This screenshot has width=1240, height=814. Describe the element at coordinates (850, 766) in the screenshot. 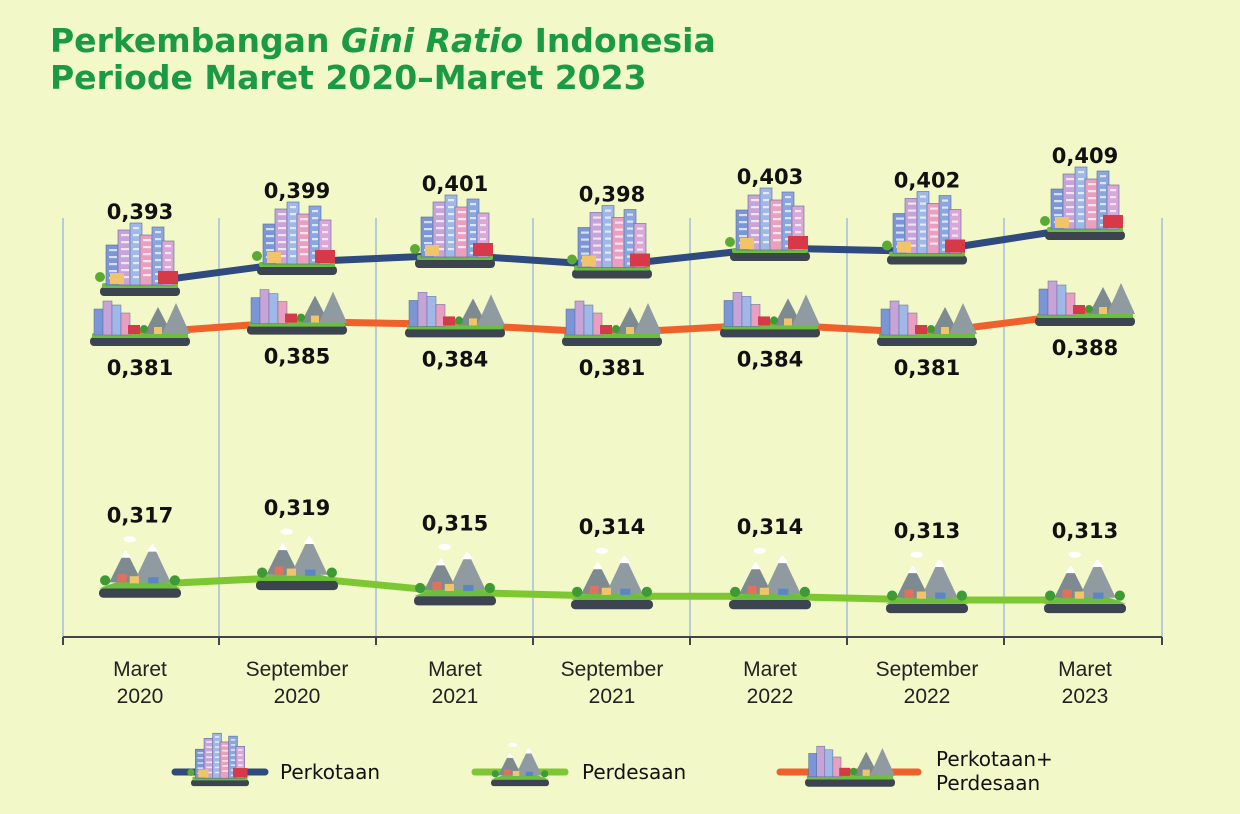

I see `mixed-icon` at that location.